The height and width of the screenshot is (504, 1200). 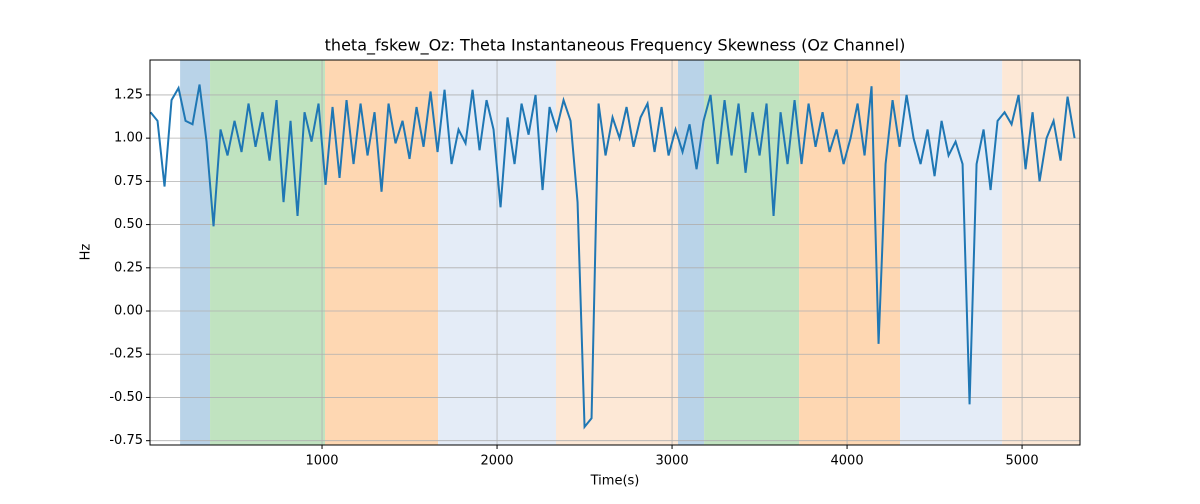 I want to click on y-tick-label: -0.25, so click(x=126, y=354).